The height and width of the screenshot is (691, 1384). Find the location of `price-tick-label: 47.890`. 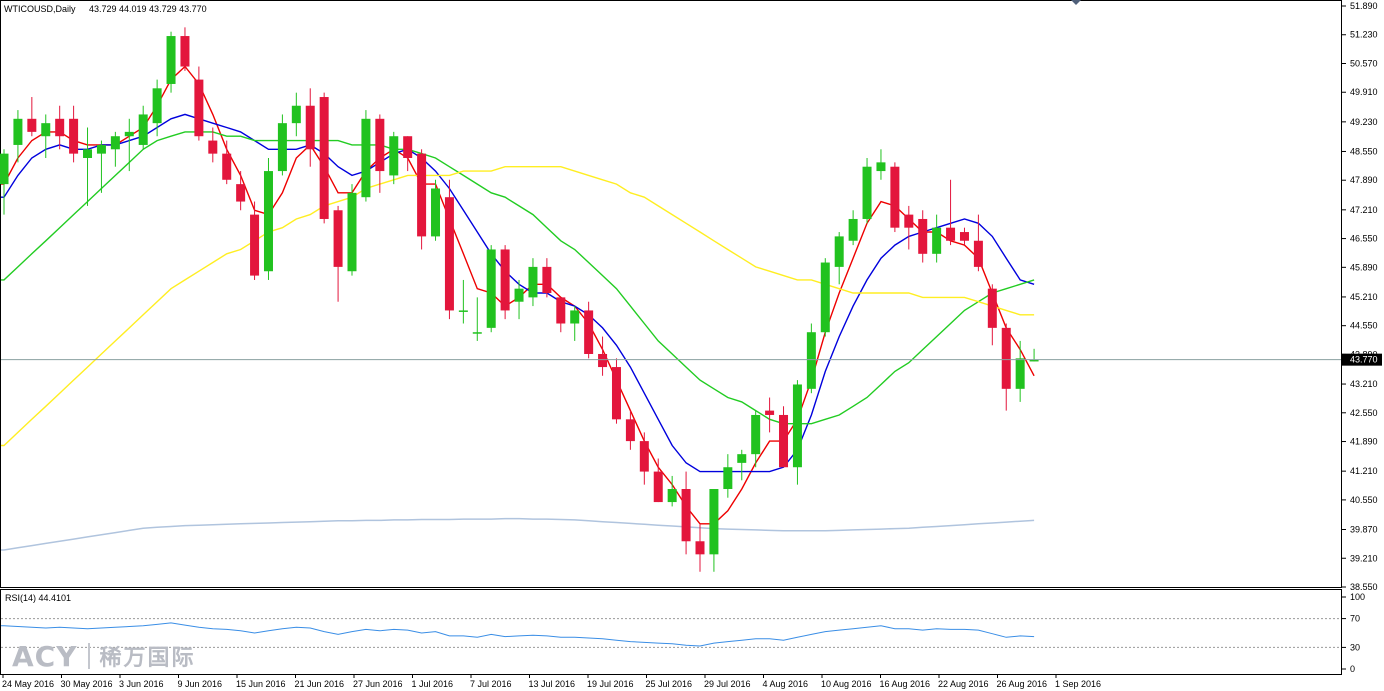

price-tick-label: 47.890 is located at coordinates (1364, 180).